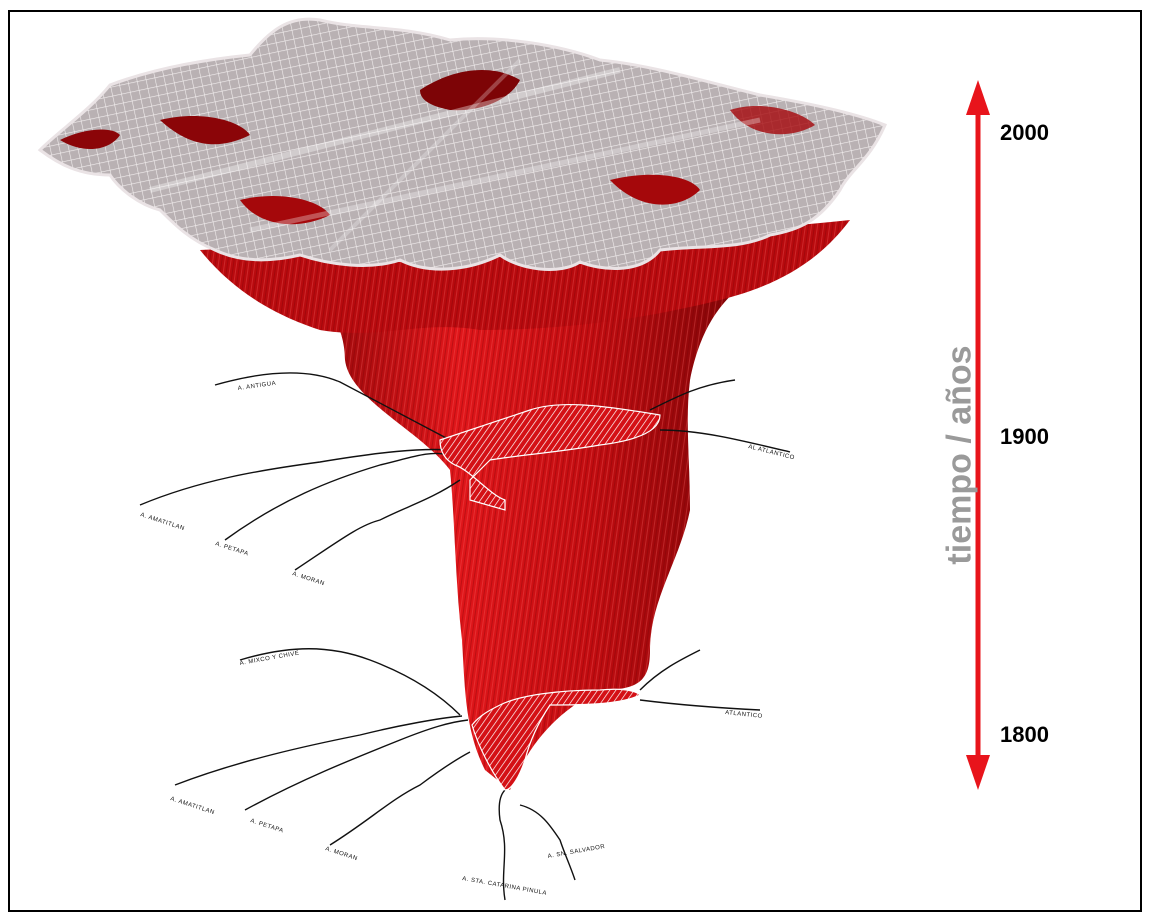  Describe the element at coordinates (1024, 132) in the screenshot. I see `tick-2000: 2000` at that location.